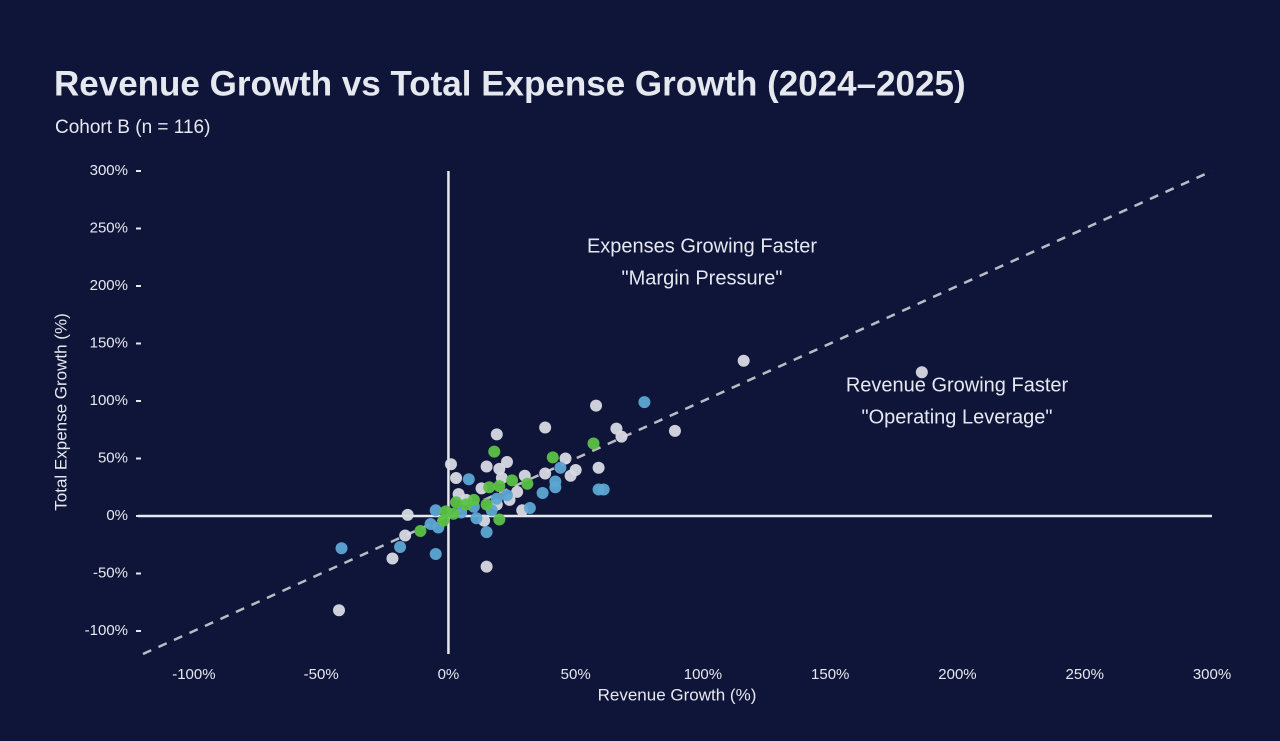 This screenshot has width=1280, height=741. I want to click on annotation: Revenue Growing Faster, so click(957, 385).